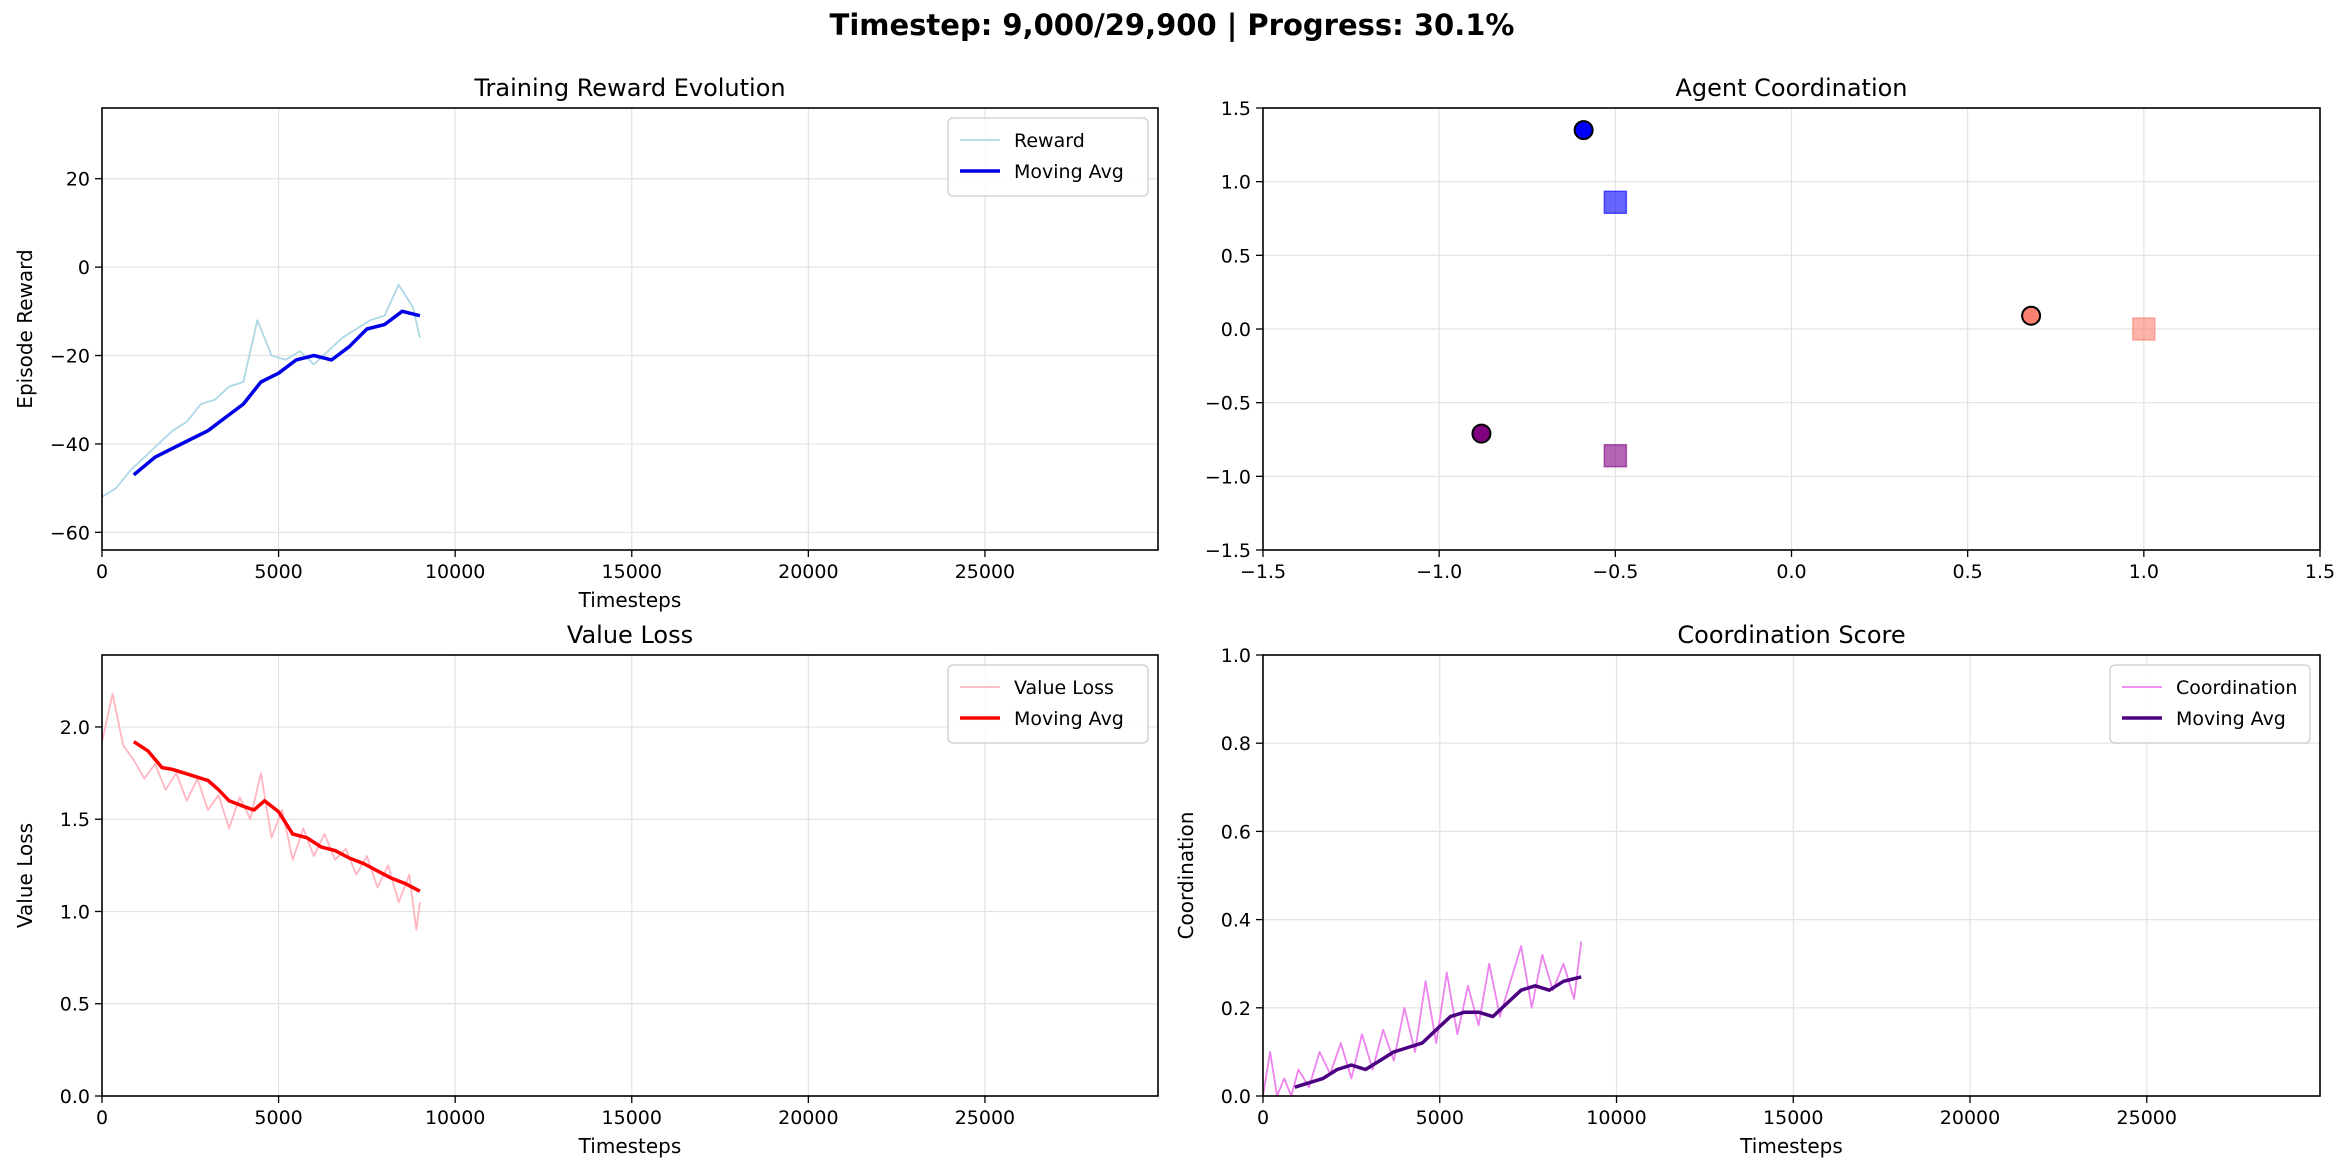 The width and height of the screenshot is (2344, 1170). What do you see at coordinates (84, 268) in the screenshot?
I see `y-tick-label: 0` at bounding box center [84, 268].